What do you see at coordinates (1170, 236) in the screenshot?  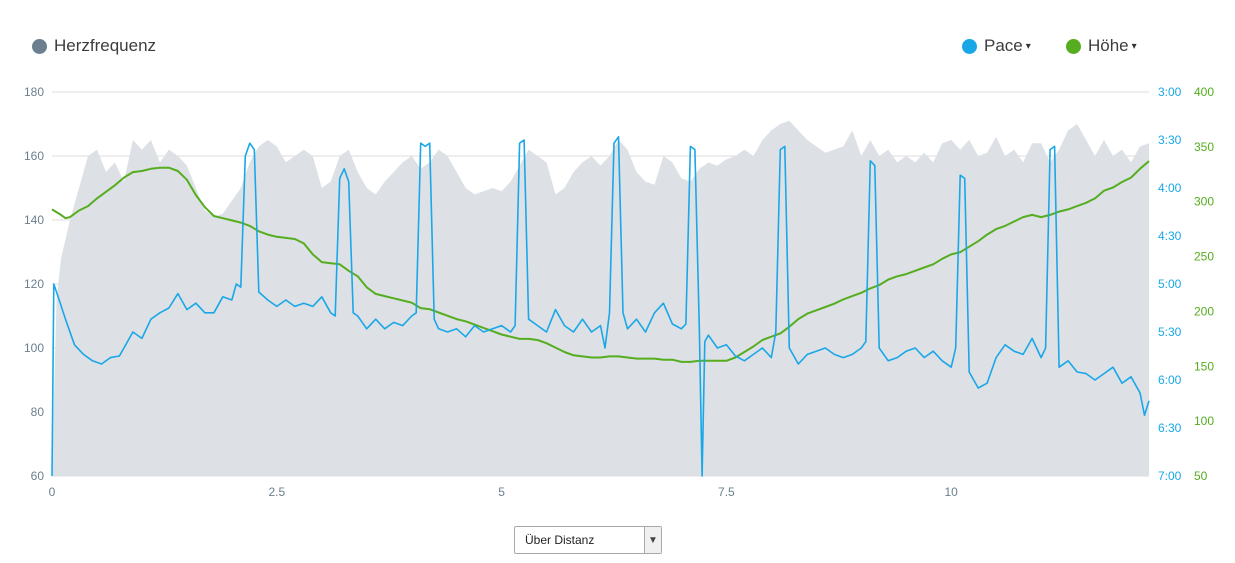 I see `pace-tick-label: 4:30` at bounding box center [1170, 236].